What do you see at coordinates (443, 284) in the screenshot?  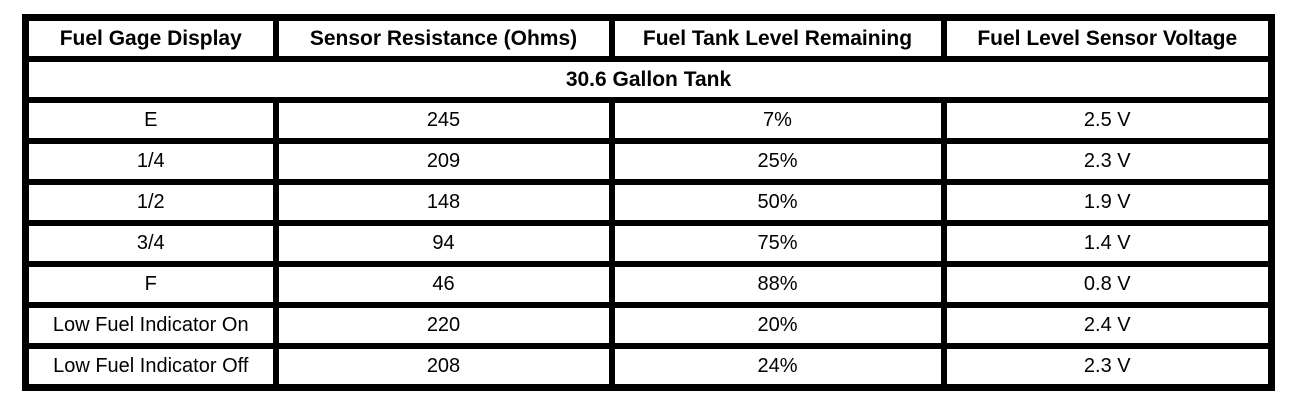 I see `cell-resistance: 46` at bounding box center [443, 284].